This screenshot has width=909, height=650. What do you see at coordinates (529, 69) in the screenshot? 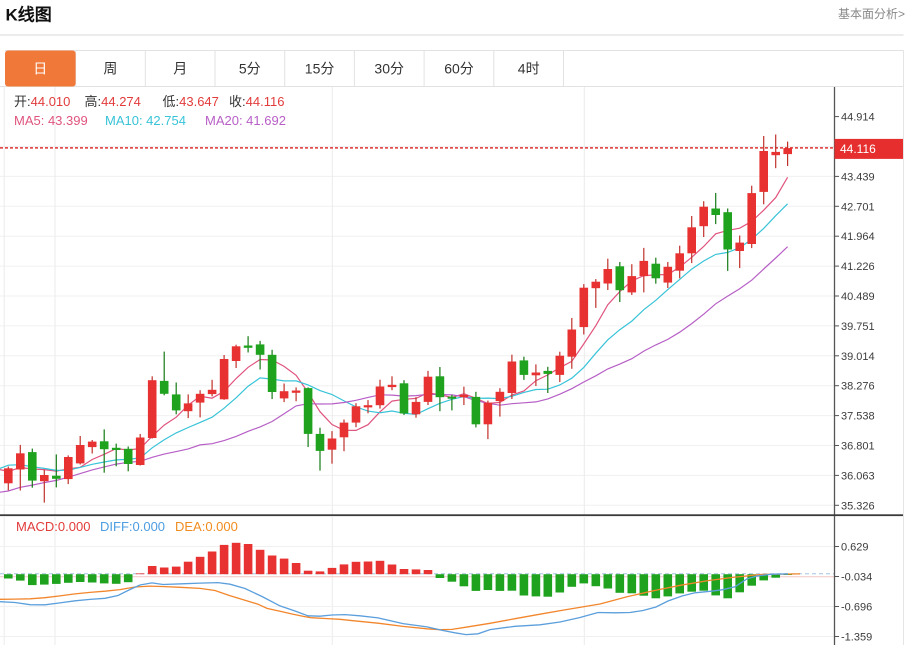
I see `svg-text: 4时` at bounding box center [529, 69].